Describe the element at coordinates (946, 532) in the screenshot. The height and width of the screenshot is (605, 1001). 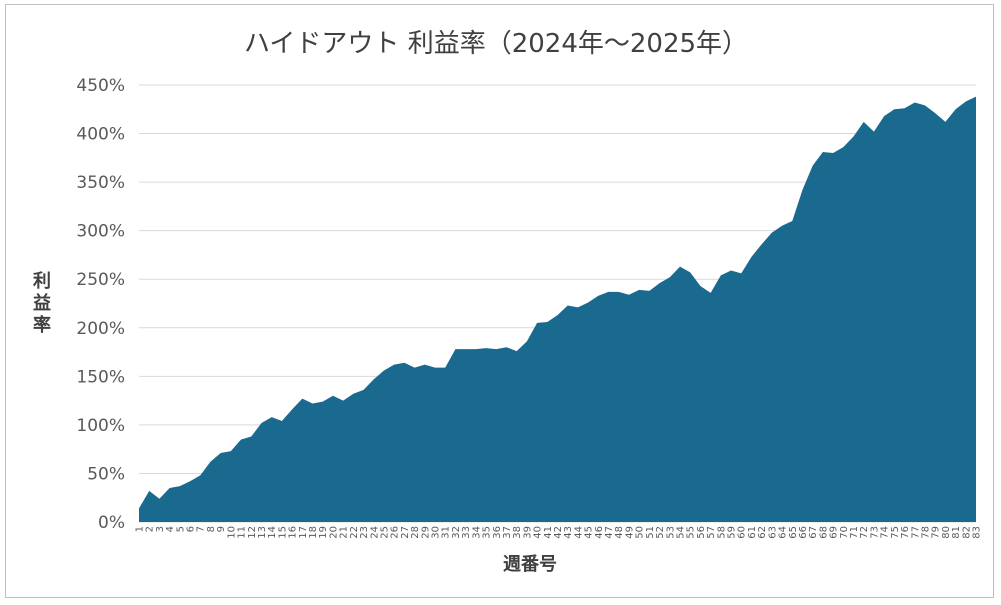
I see `x-tick-label: 80` at that location.